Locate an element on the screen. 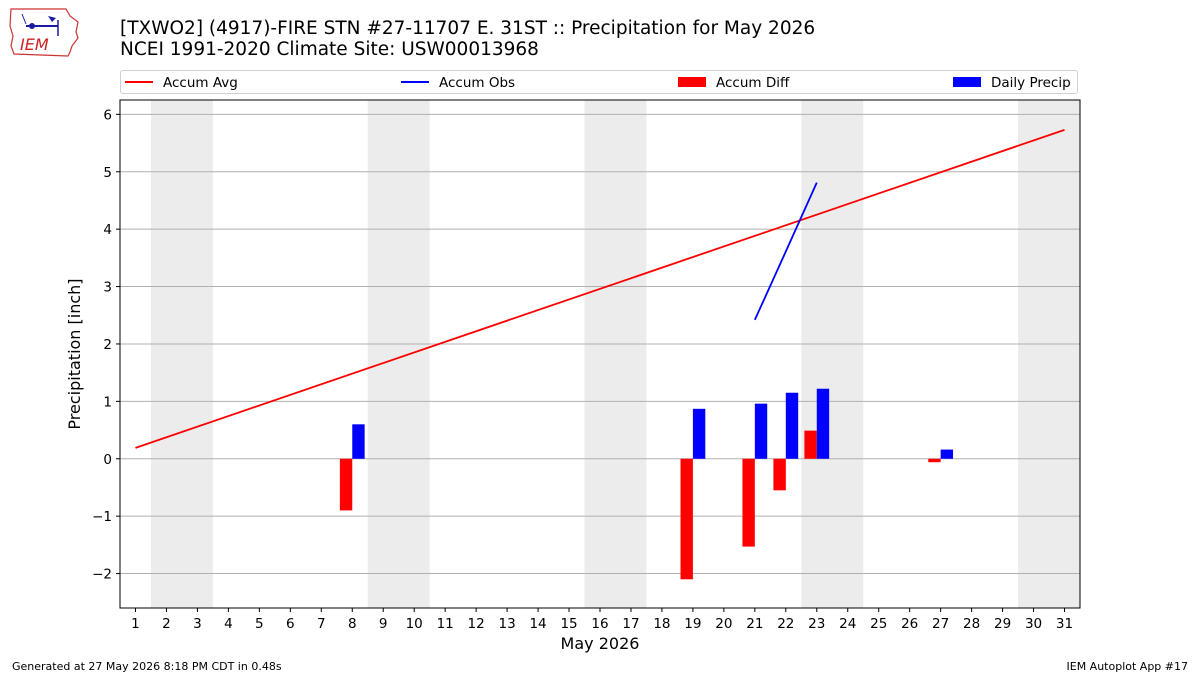  app-credit: IEM Autoplot App #17 is located at coordinates (1127, 666).